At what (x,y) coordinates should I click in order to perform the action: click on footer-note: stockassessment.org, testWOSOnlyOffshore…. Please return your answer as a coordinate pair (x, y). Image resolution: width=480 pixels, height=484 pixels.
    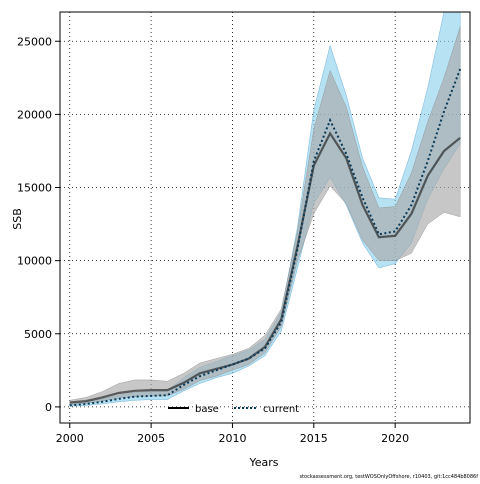
    Looking at the image, I should click on (388, 477).